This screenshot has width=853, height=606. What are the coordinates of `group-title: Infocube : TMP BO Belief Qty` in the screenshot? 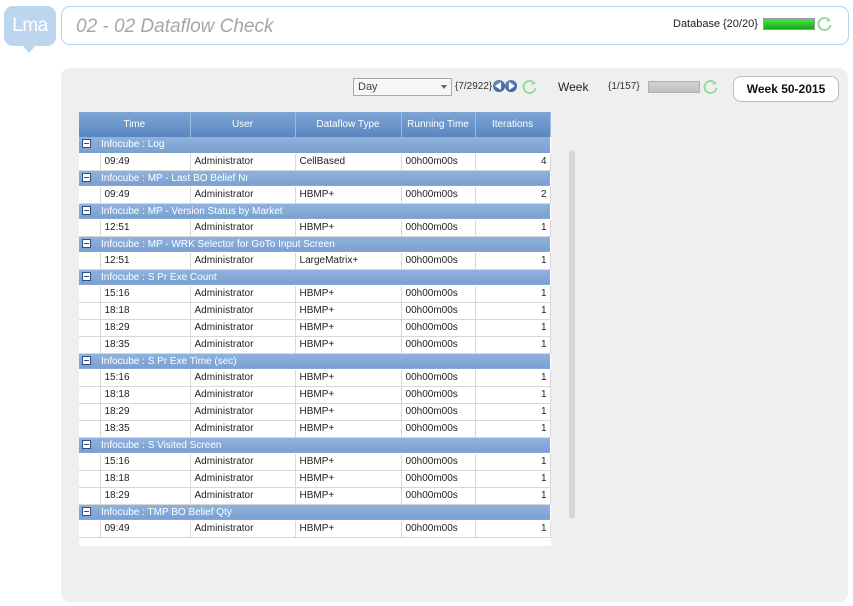 It's located at (166, 512).